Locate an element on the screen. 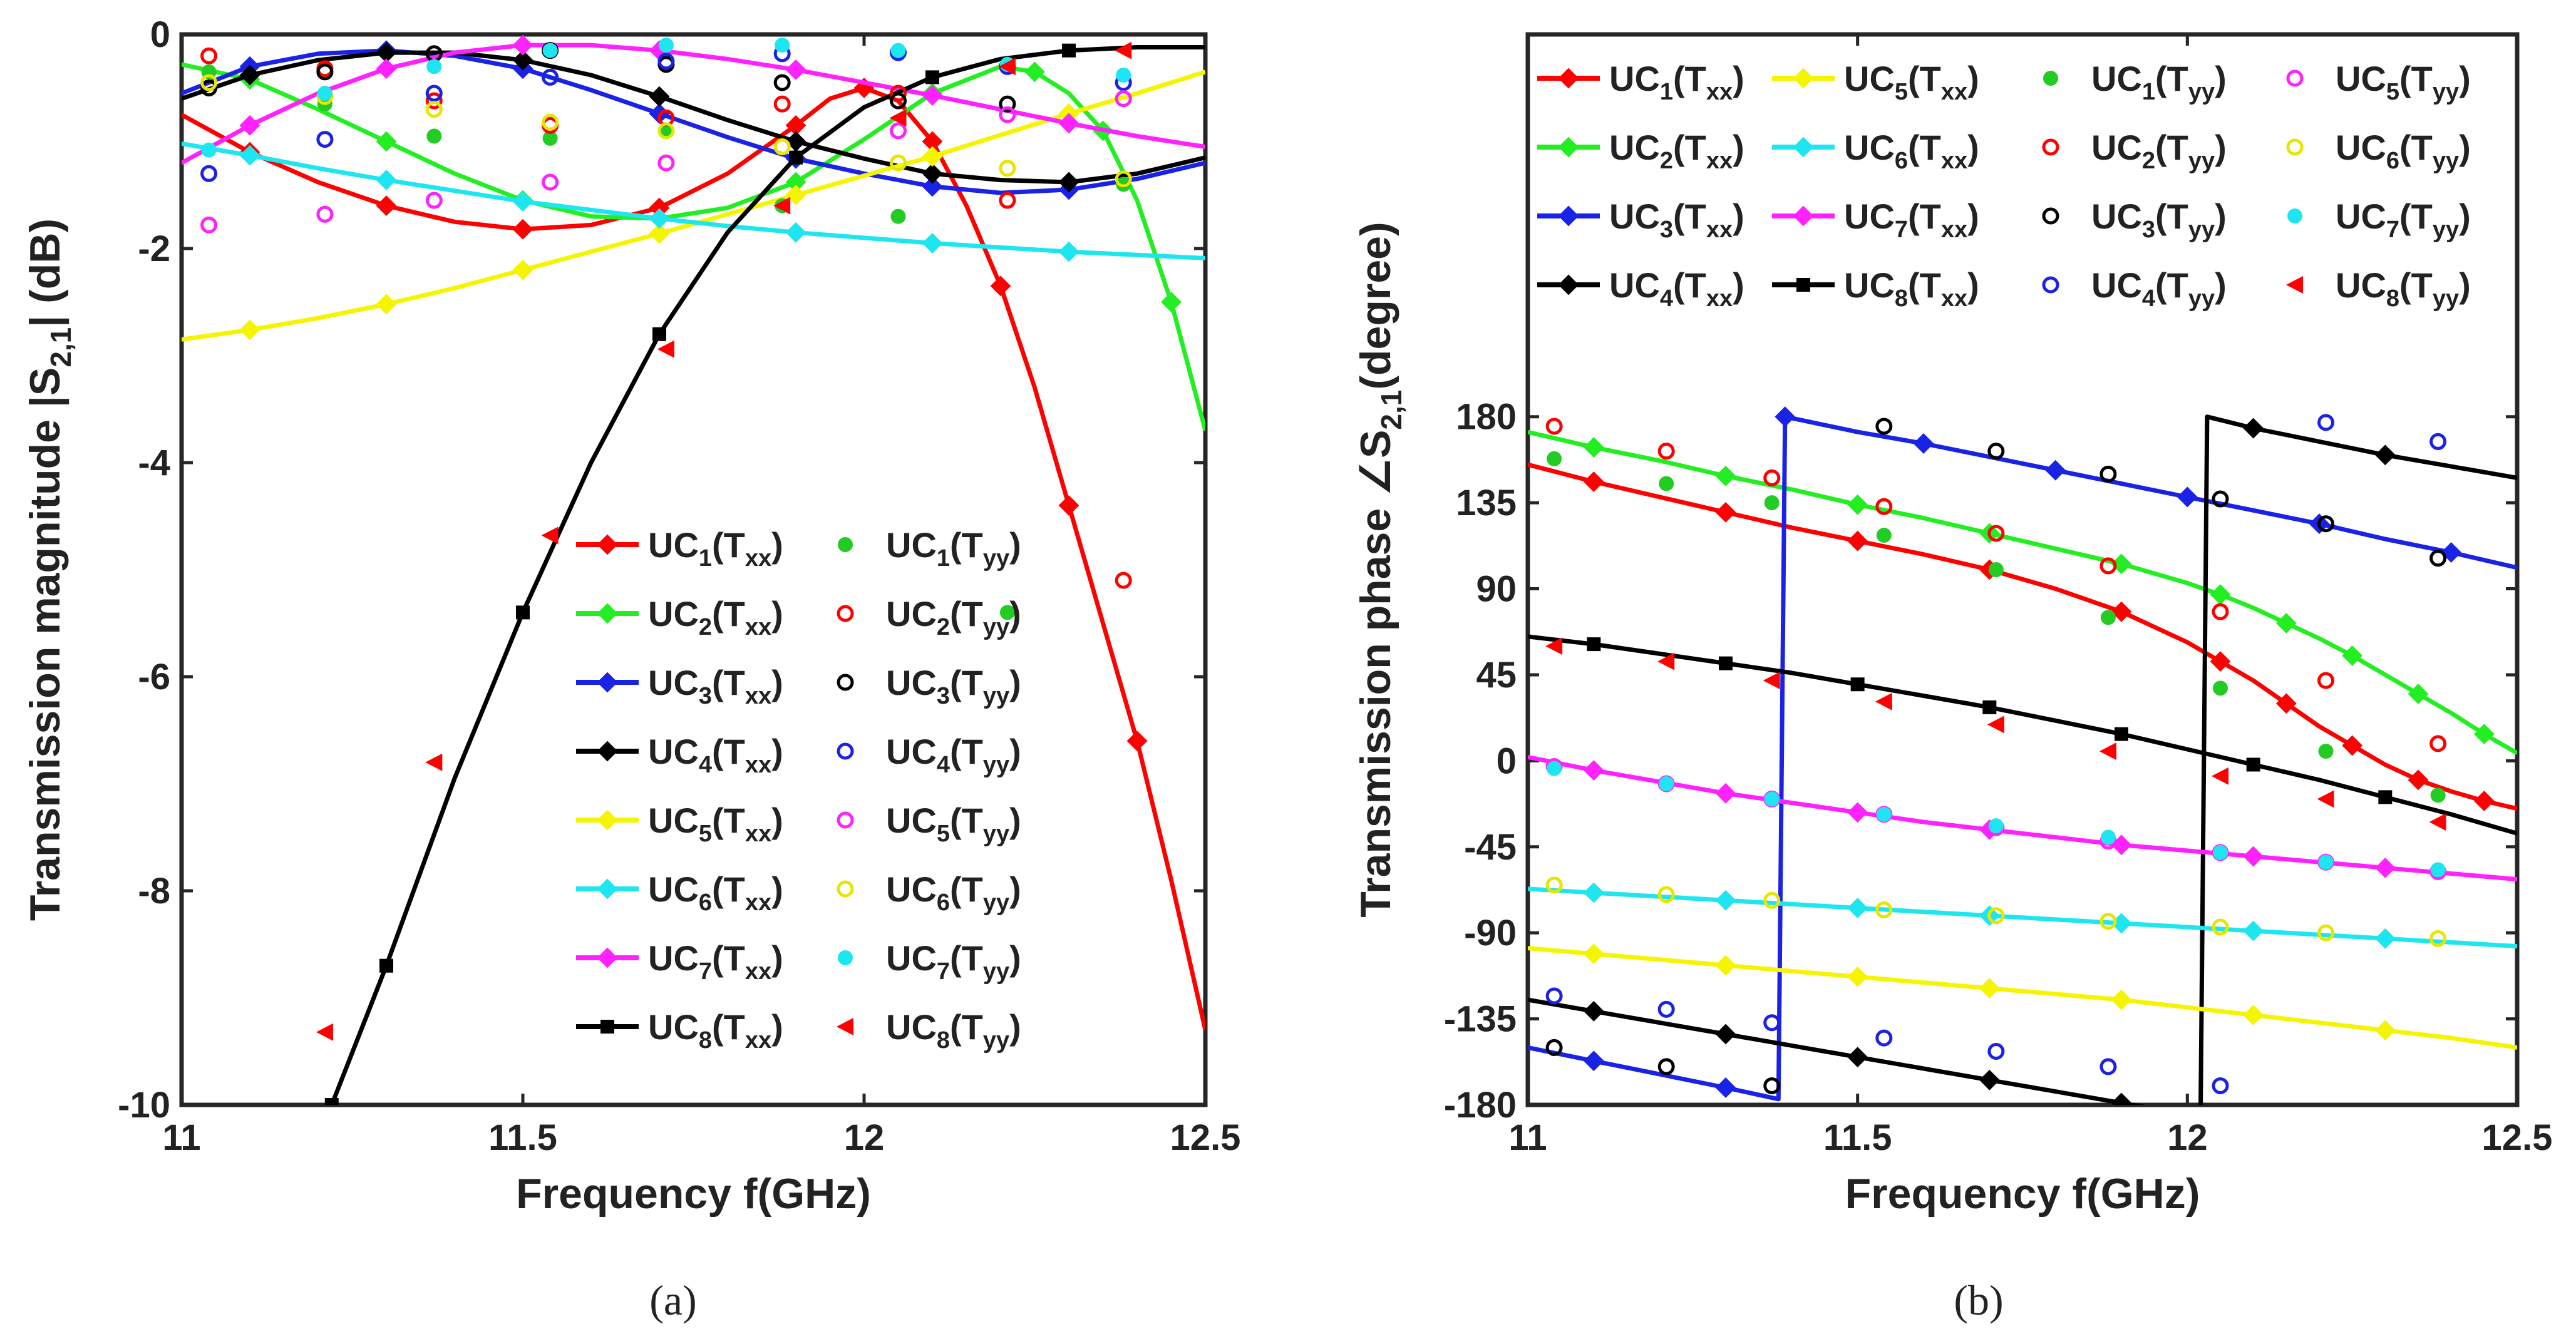  panel-a-legend-uc2tyy-marker is located at coordinates (845, 614).